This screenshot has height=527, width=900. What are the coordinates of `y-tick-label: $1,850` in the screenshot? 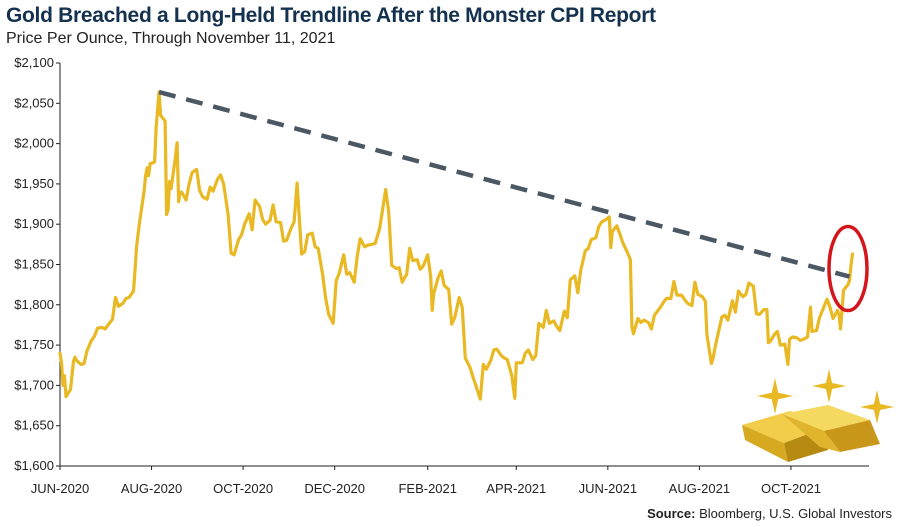 It's located at (34, 264).